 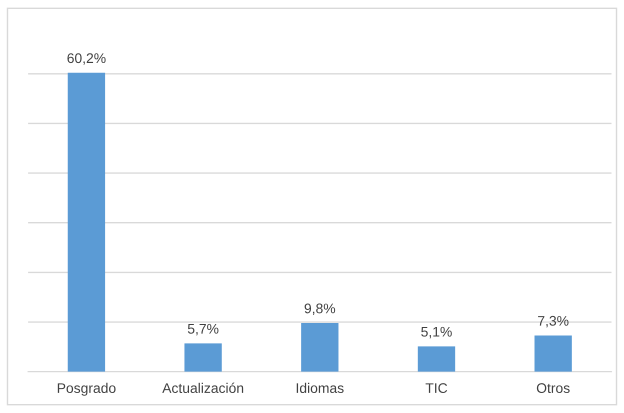 I want to click on data-label: 60,2%, so click(x=86, y=59).